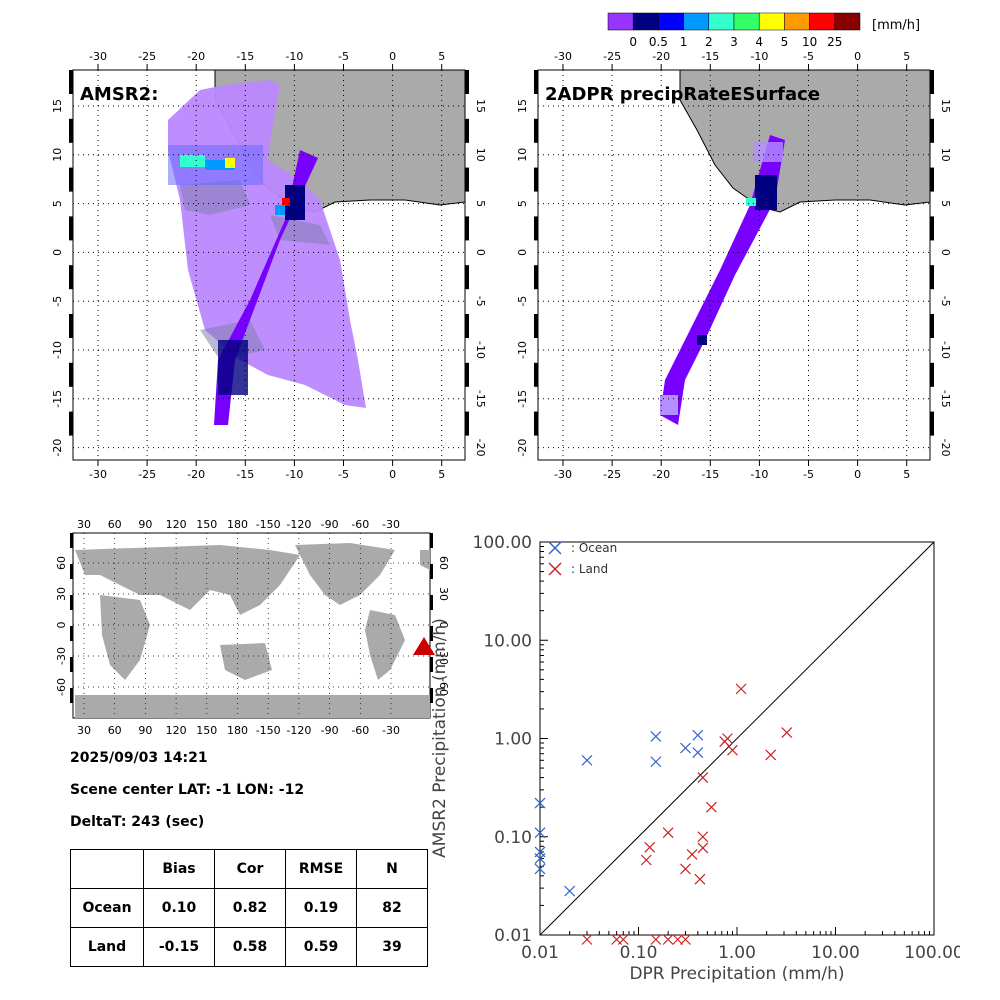  What do you see at coordinates (669, 405) in the screenshot?
I see `dpr-light-rain` at bounding box center [669, 405].